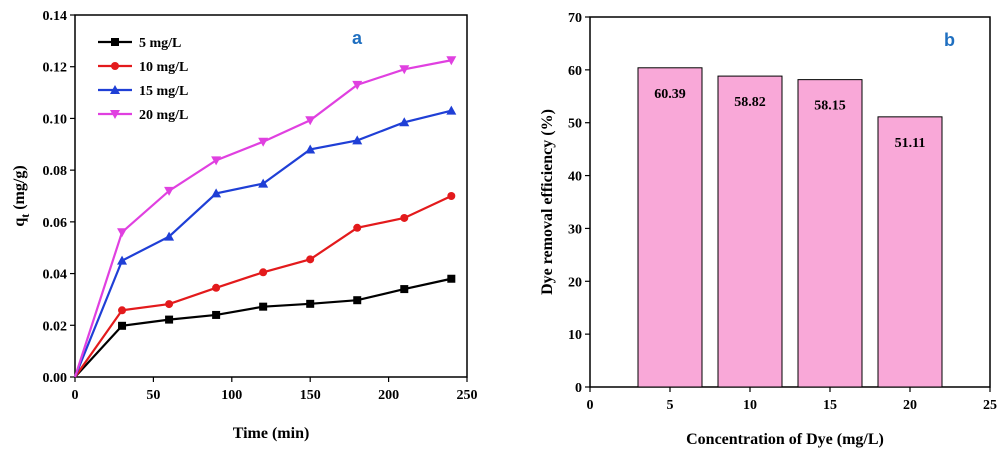 The image size is (998, 452). Describe the element at coordinates (263, 327) in the screenshot. I see `series-line-5-mg-l` at that location.